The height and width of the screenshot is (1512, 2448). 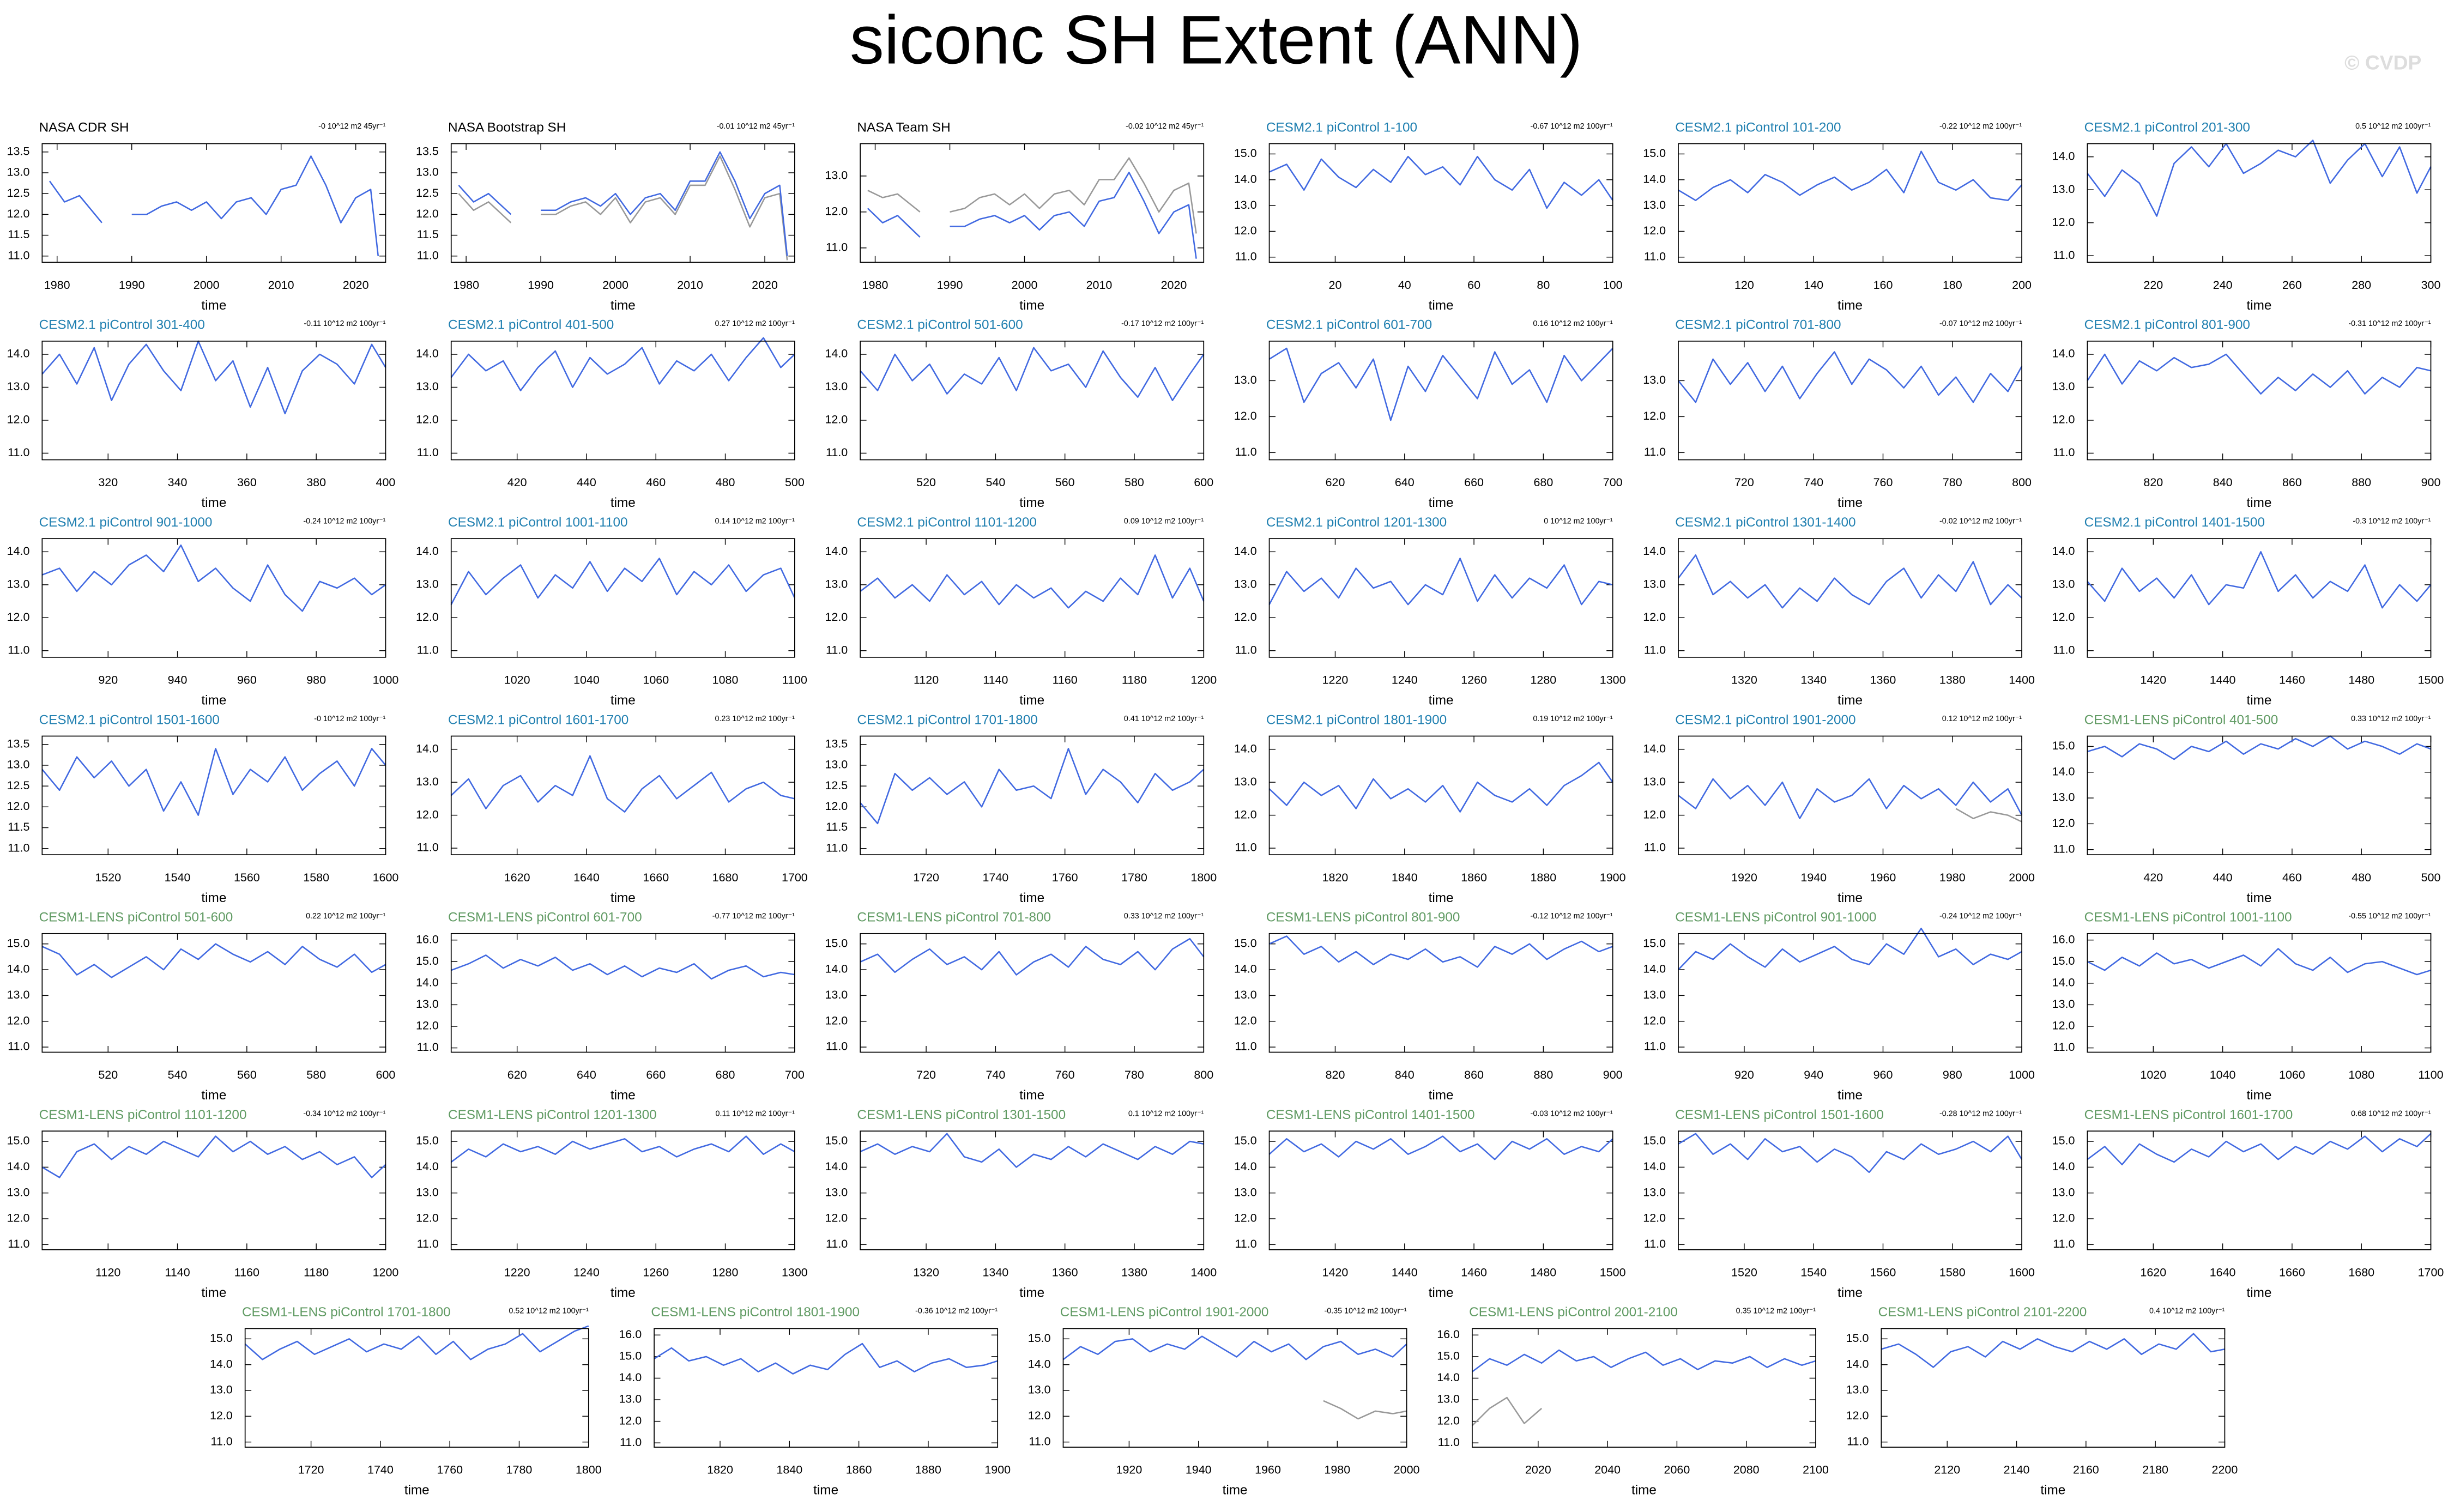 What do you see at coordinates (656, 679) in the screenshot?
I see `x-tick-label: 1060` at bounding box center [656, 679].